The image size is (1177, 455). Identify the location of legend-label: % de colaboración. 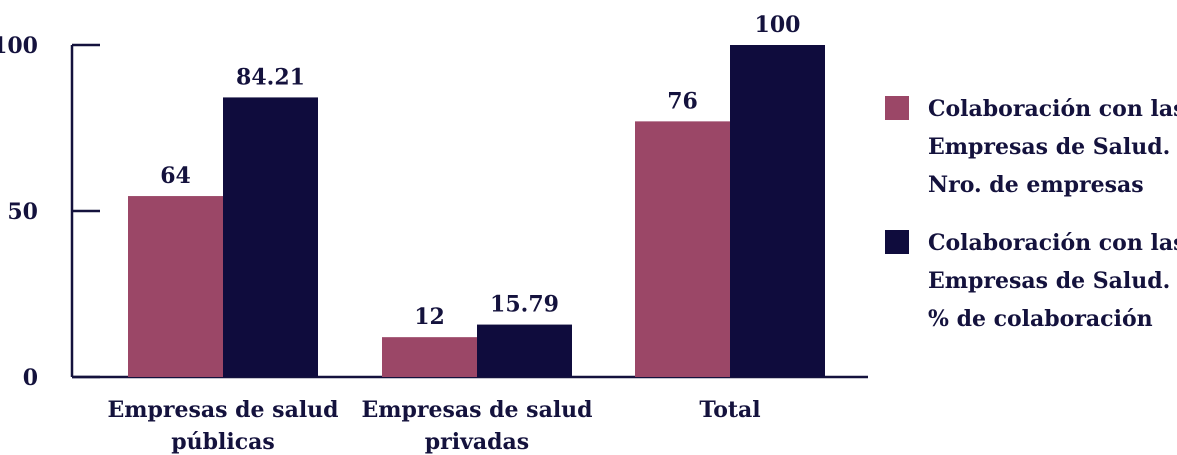
(1040, 319).